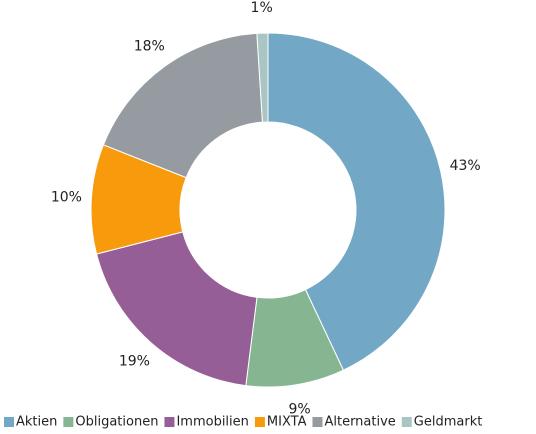  I want to click on data-label: 1%, so click(262, 8).